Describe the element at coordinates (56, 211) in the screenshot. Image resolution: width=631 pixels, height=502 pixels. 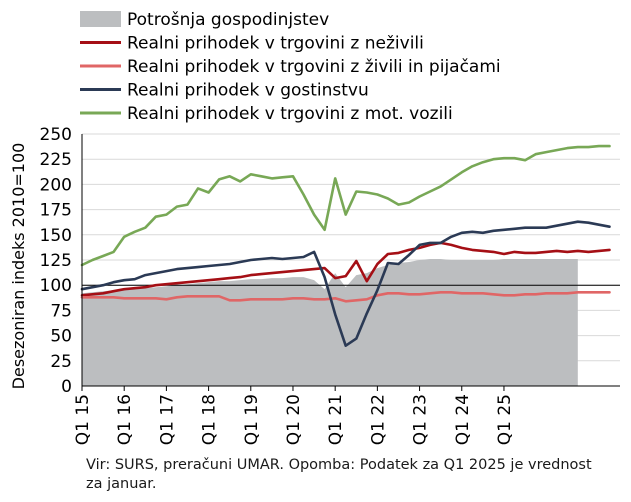
I see `y-tick-label: 175` at that location.